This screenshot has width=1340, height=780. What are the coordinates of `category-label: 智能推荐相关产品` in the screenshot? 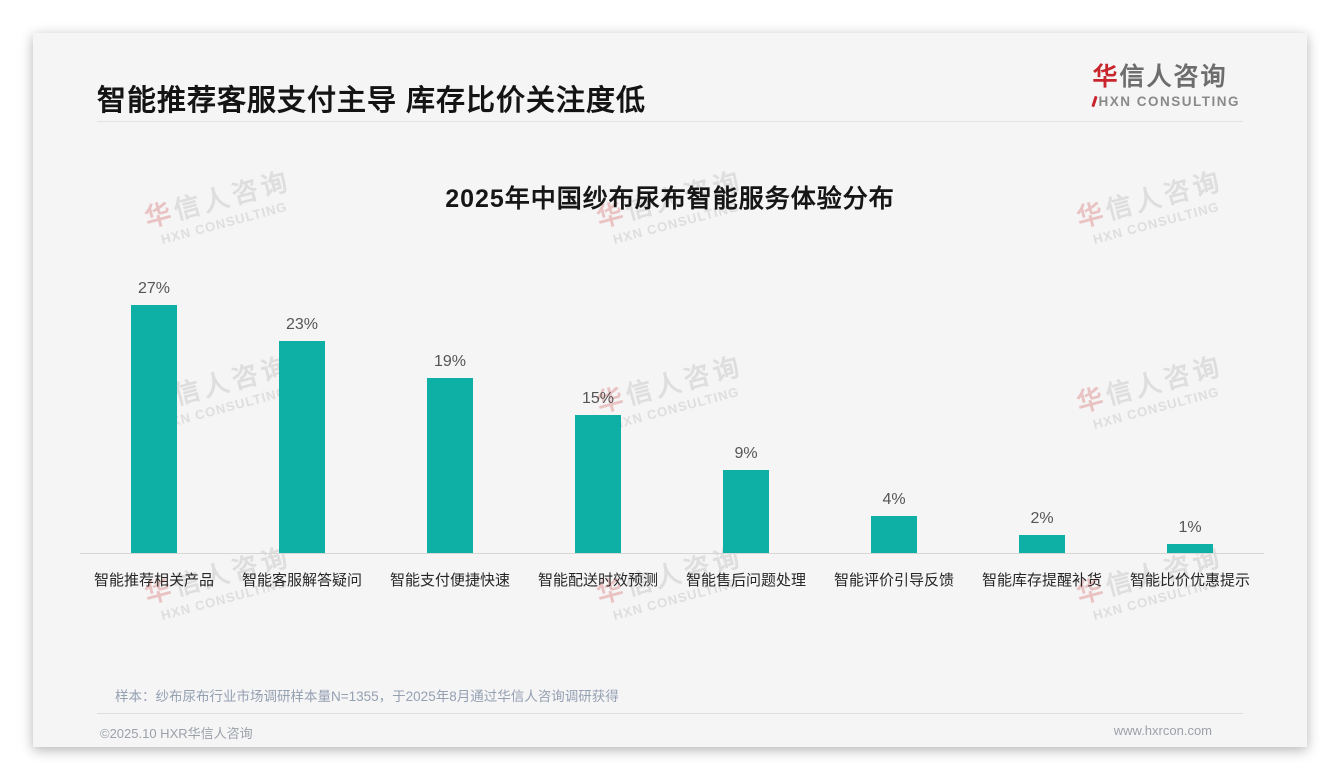 It's located at (153, 580).